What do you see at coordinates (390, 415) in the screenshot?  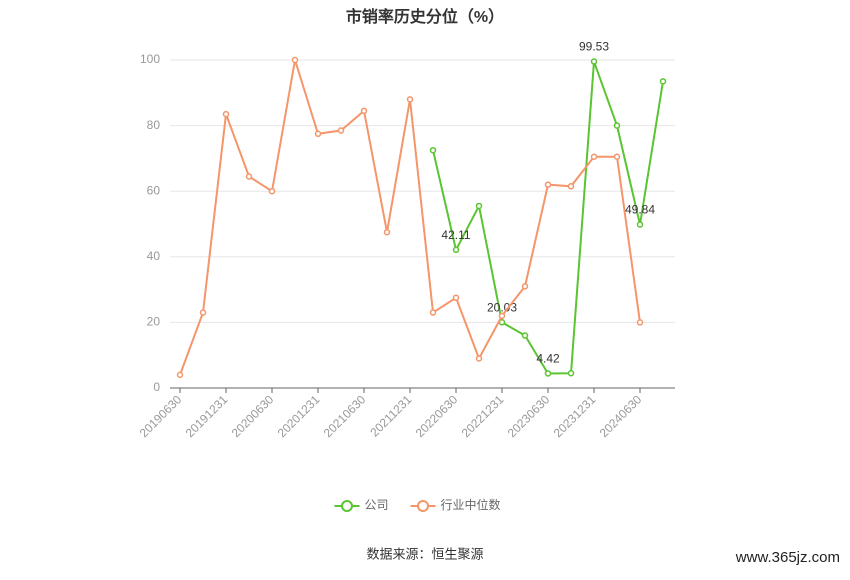 I see `x-tick-label: 20211231` at bounding box center [390, 415].